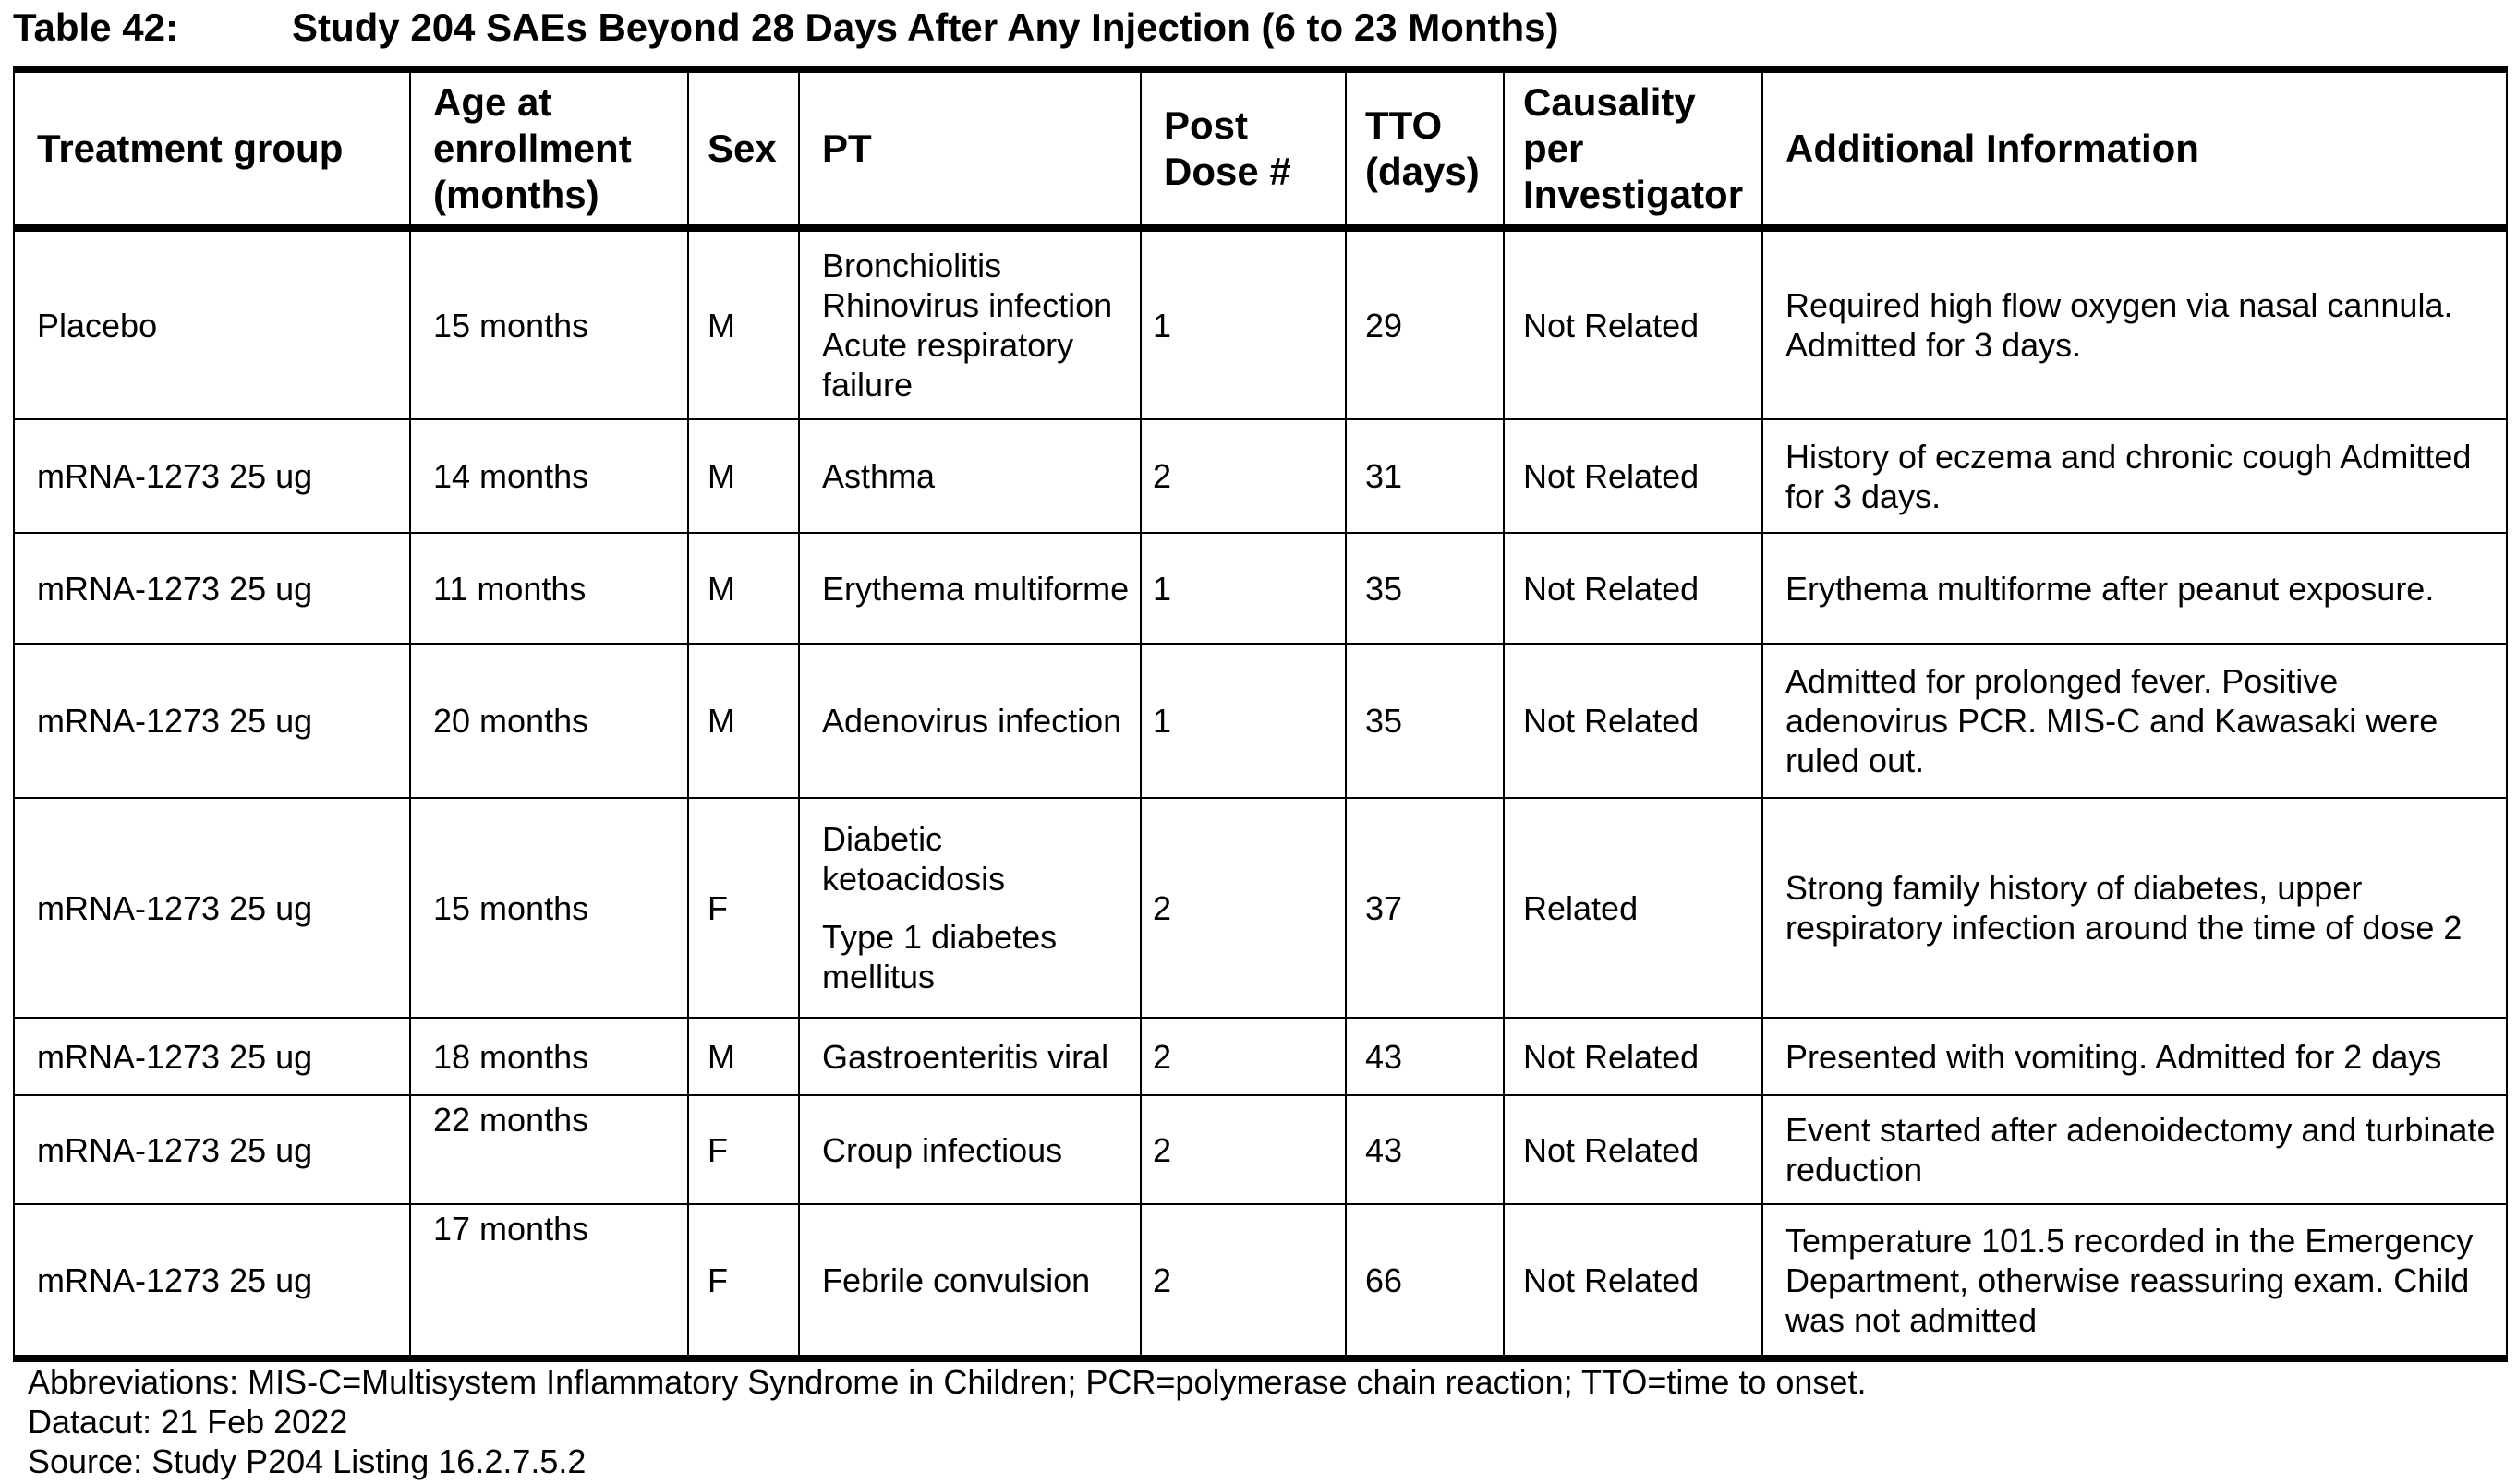 The height and width of the screenshot is (1484, 2517). Describe the element at coordinates (549, 1149) in the screenshot. I see `cell-age: 22 months` at that location.